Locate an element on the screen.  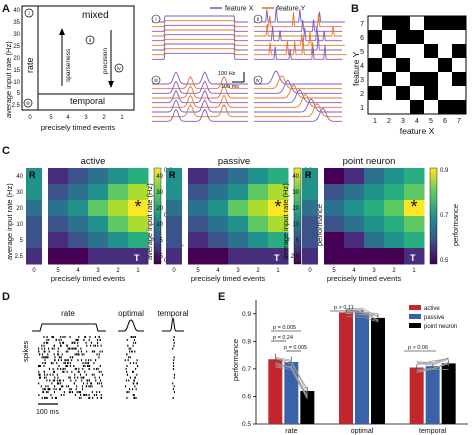
a-ytick: 35 is located at coordinates (16, 23).